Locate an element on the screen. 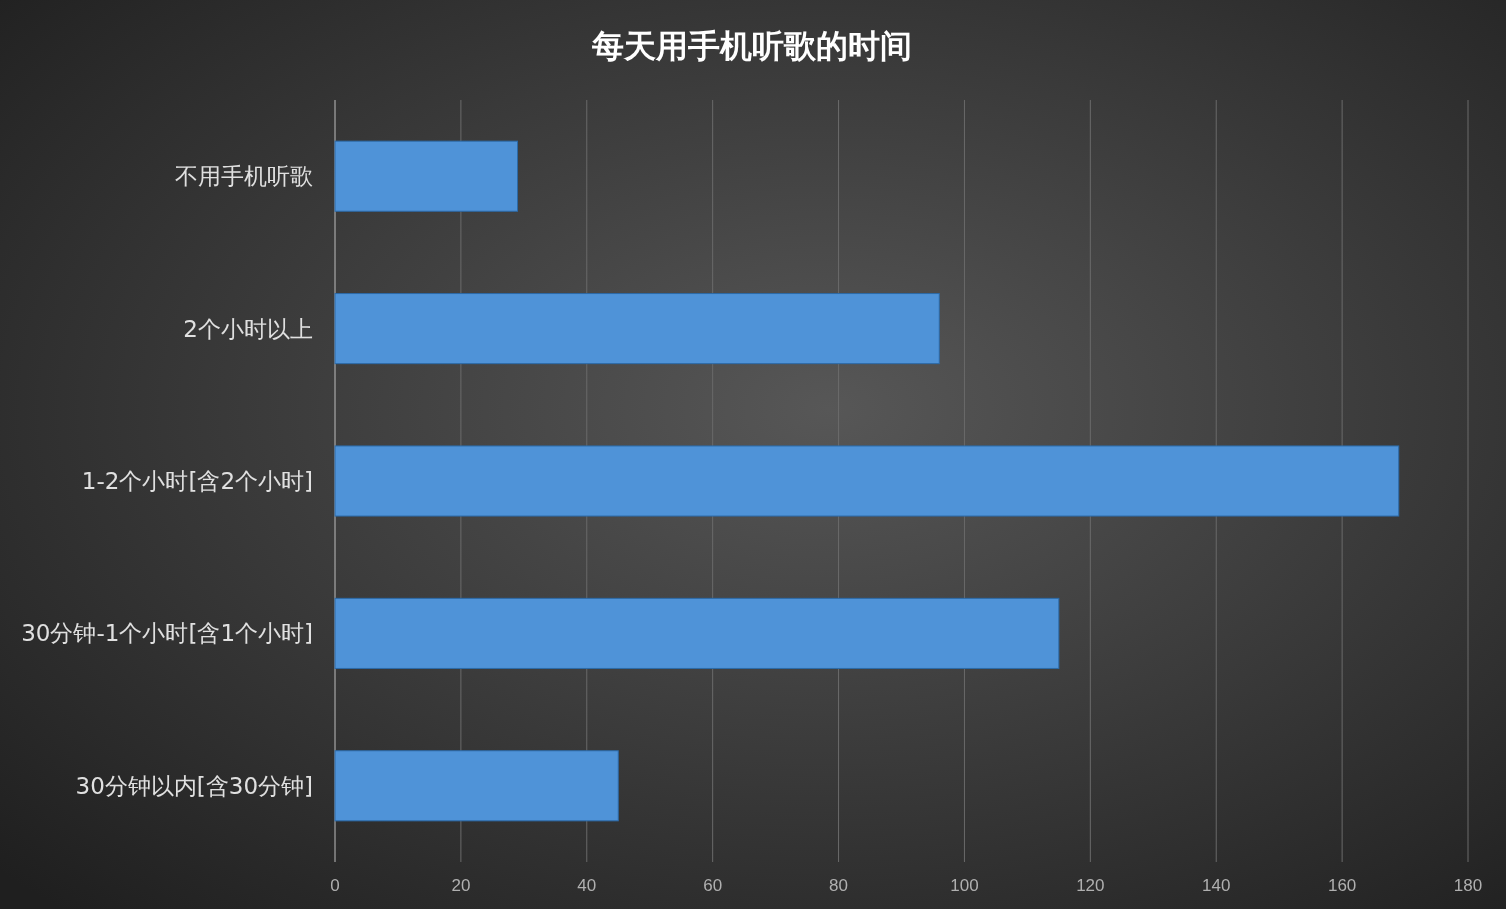  y-tick-label: 30分钟-1个小时[含1个小时] is located at coordinates (167, 633).